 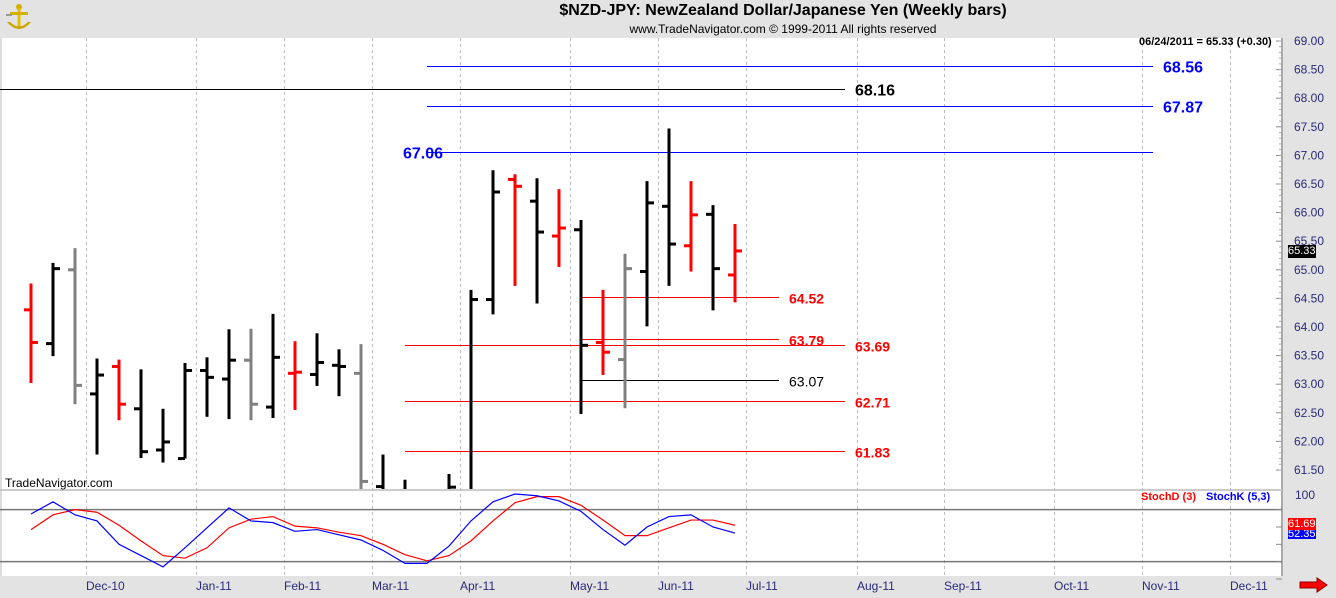 What do you see at coordinates (1309, 155) in the screenshot?
I see `y-tick-label: 67.00` at bounding box center [1309, 155].